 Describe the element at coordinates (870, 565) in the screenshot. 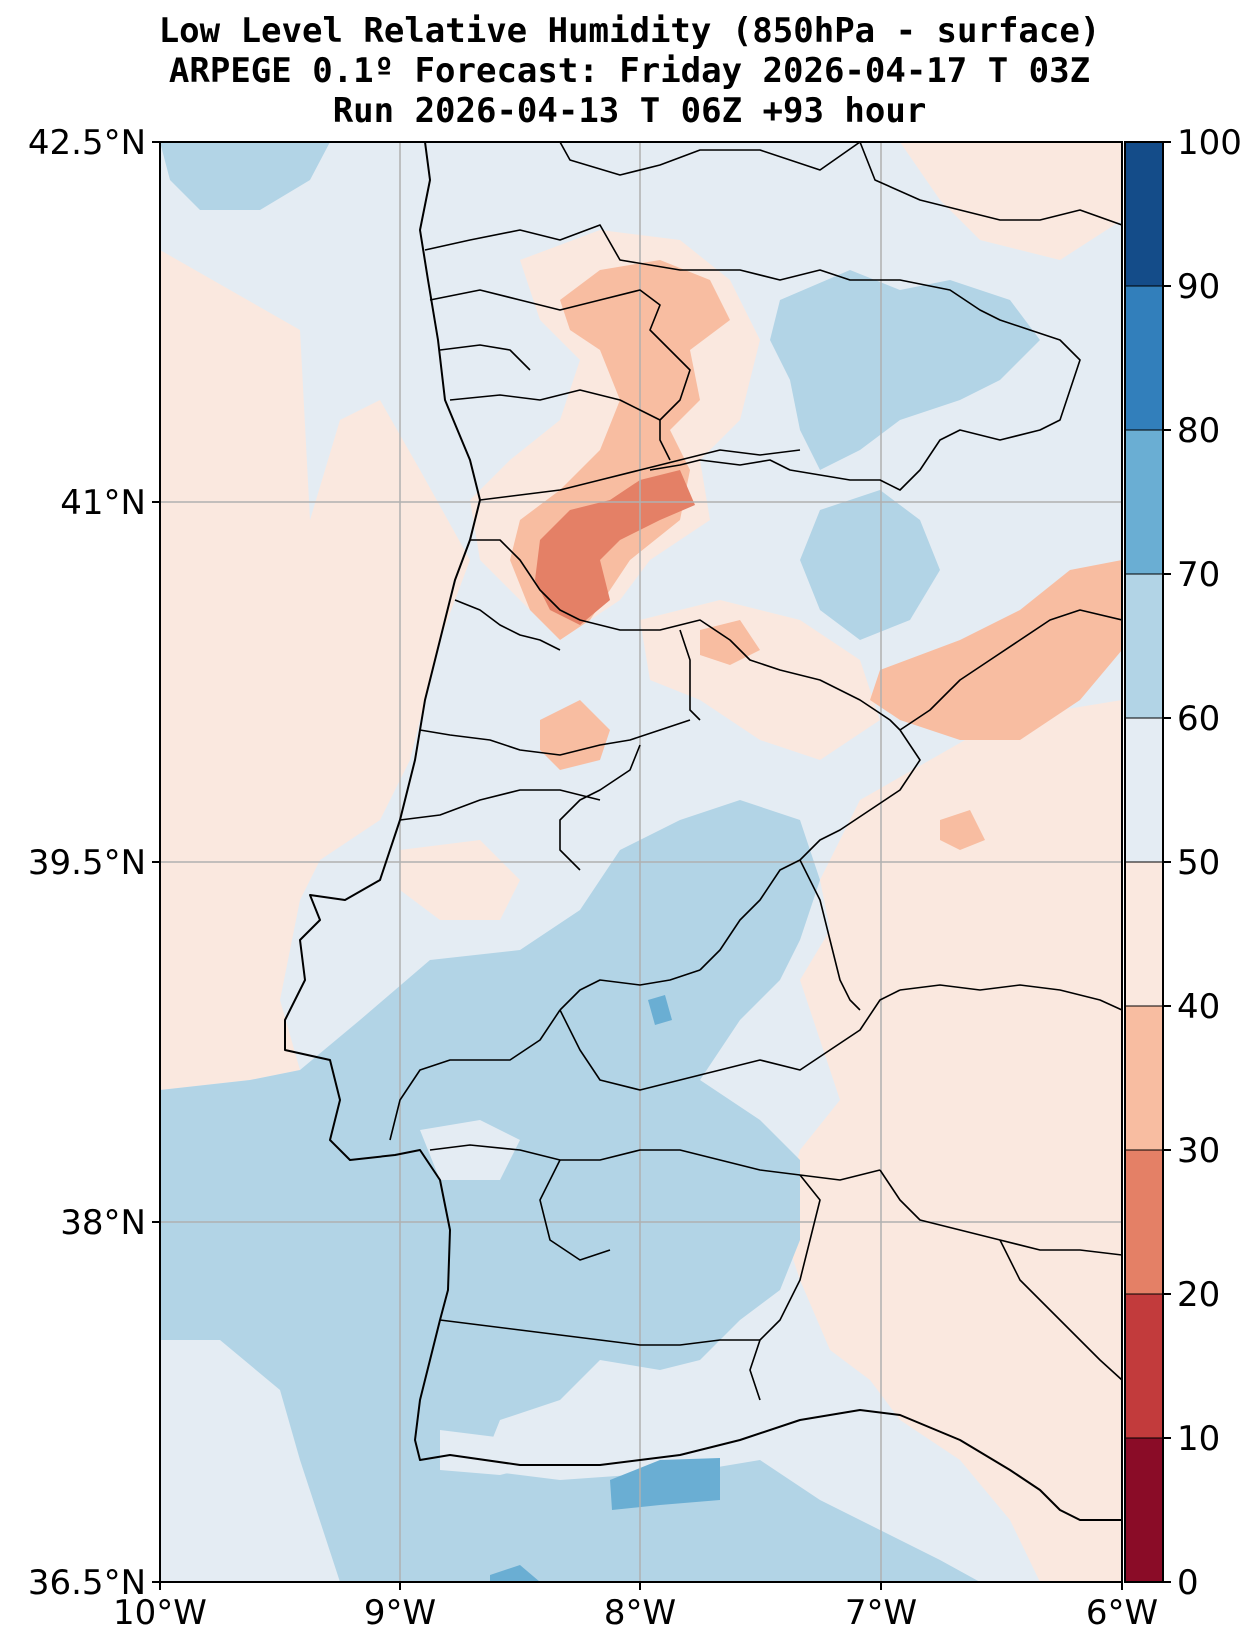

I see `field-60-70-east` at that location.